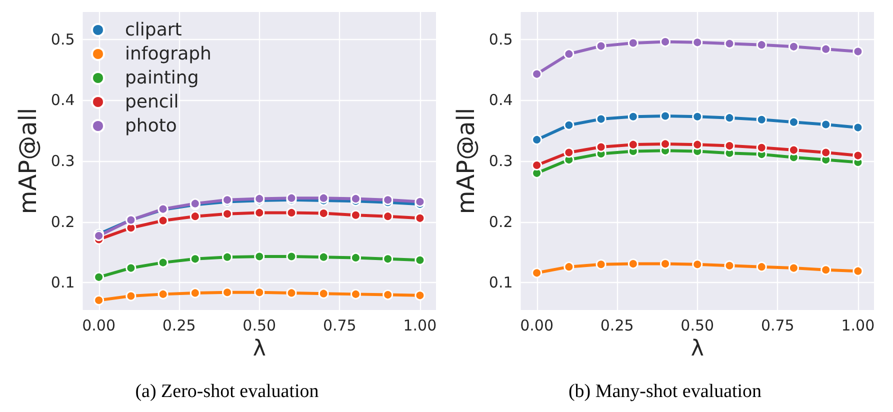 The height and width of the screenshot is (412, 893). I want to click on text: (a) Zero-shot evaluation, so click(227, 391).